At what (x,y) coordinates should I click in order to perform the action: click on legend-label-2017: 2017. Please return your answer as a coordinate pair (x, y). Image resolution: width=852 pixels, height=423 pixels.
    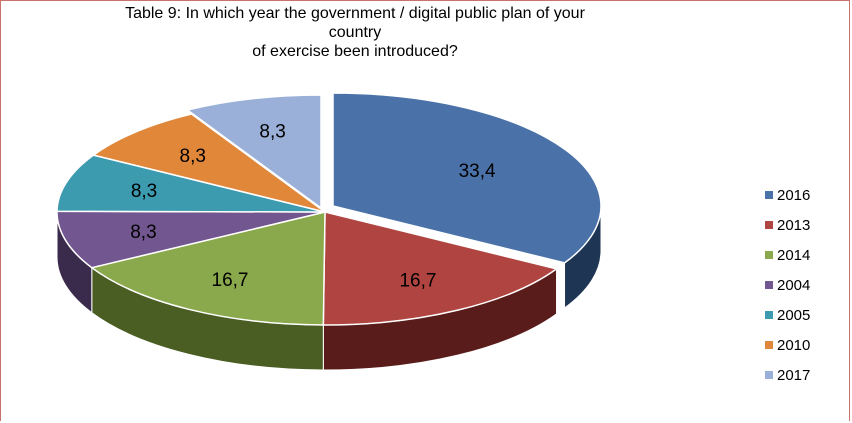
    Looking at the image, I should click on (794, 375).